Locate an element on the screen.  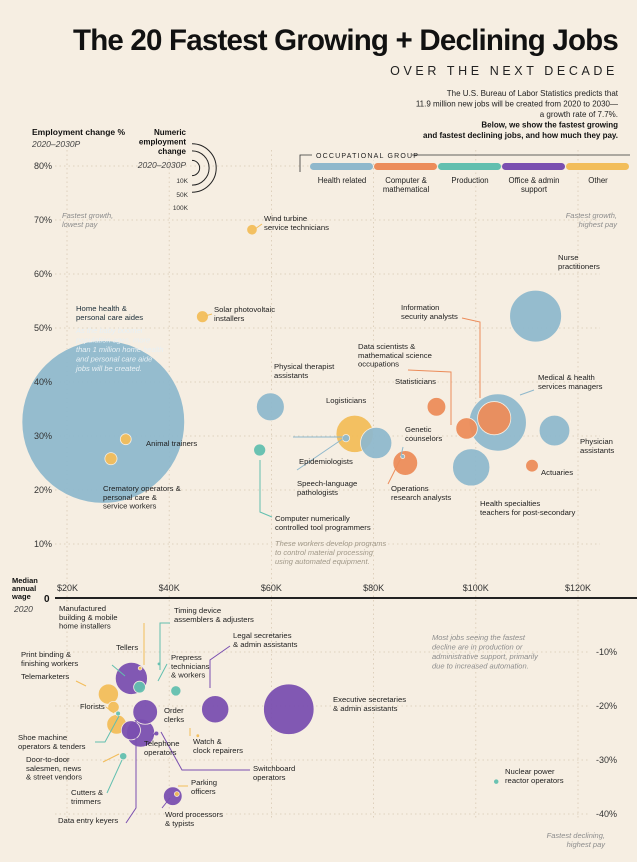
group-legend-title-bg is located at coordinates (362, 155).